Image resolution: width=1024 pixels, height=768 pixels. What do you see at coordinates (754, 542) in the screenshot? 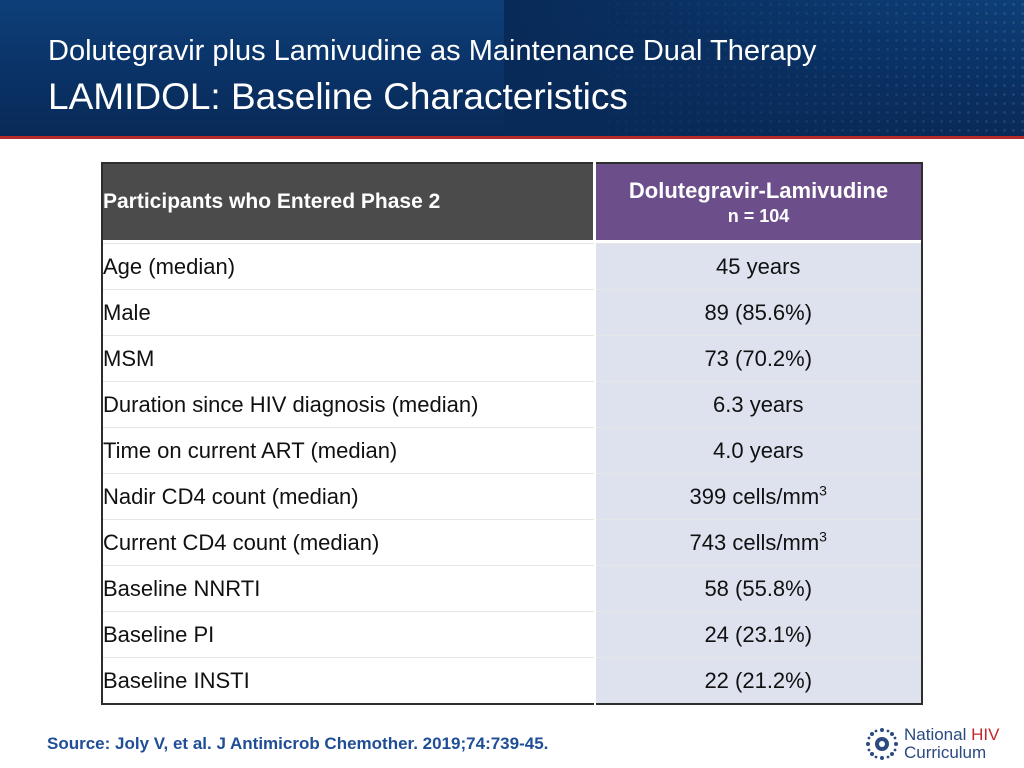
I see `row-value-text: 743 cells/mm` at bounding box center [754, 542].